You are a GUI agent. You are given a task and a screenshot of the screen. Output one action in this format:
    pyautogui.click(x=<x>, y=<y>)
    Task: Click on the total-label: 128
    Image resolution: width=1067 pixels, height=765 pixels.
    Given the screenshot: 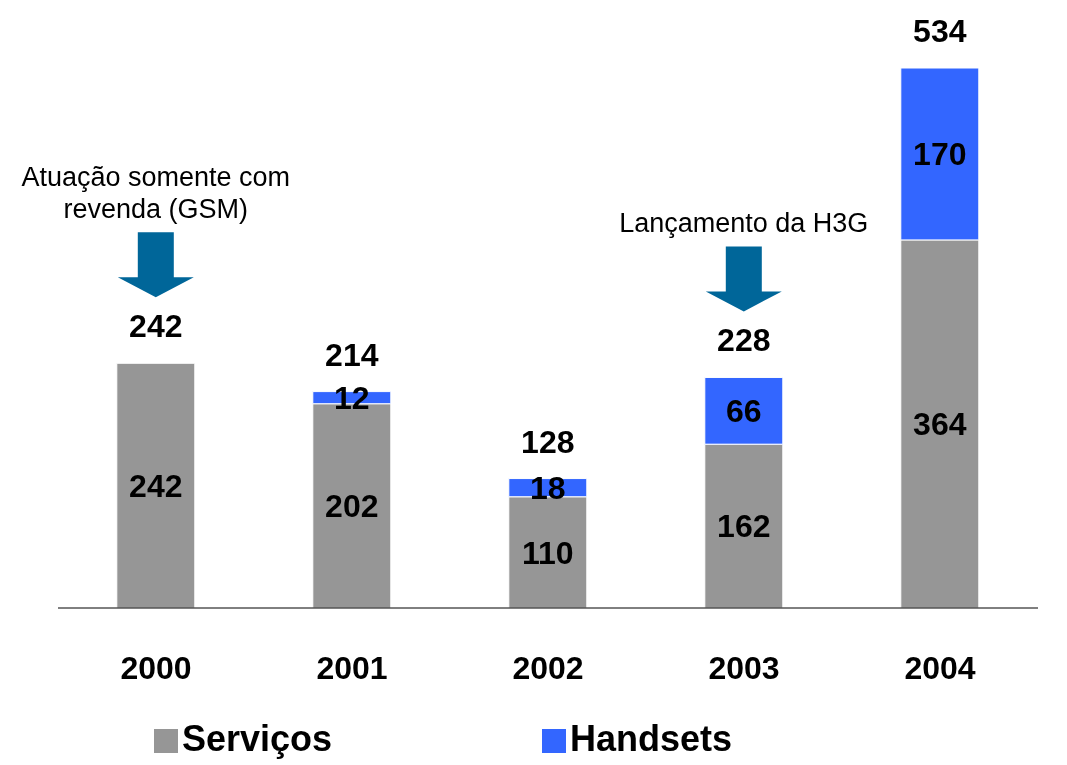 What is the action you would take?
    pyautogui.click(x=548, y=441)
    